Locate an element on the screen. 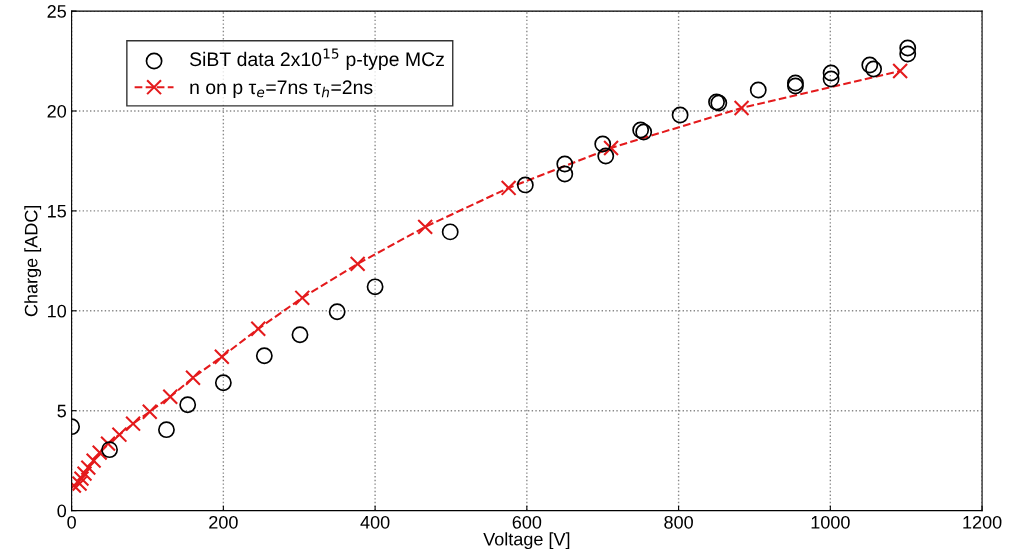  y-tick-label: 25 is located at coordinates (56, 11).